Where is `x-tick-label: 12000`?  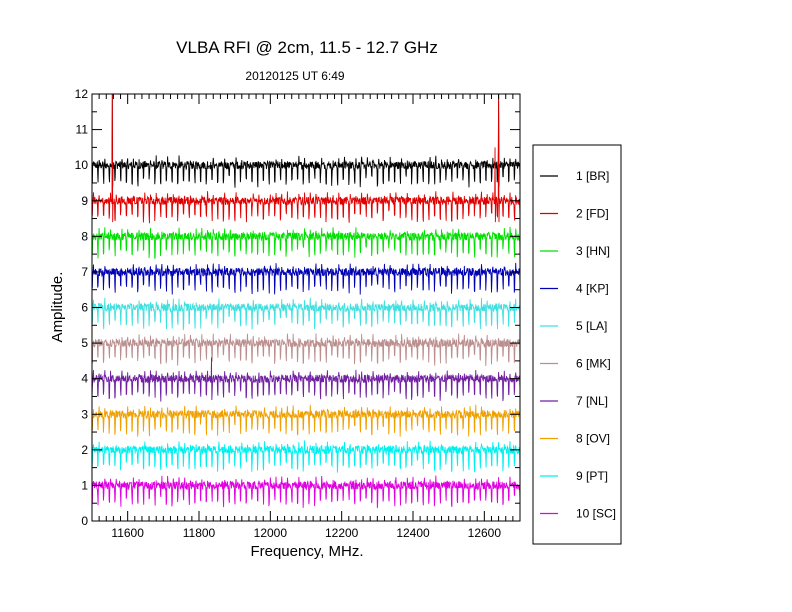 x-tick-label: 12000 is located at coordinates (271, 533).